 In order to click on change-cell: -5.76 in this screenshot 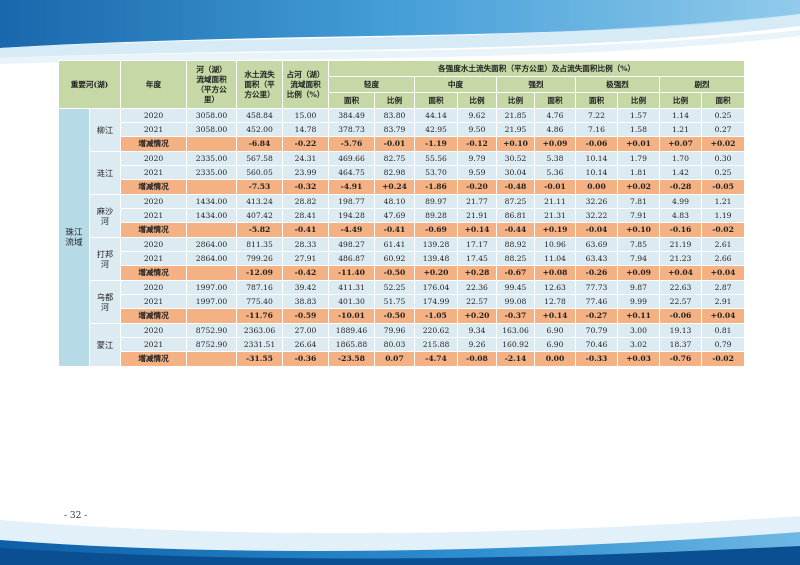, I will do `click(351, 144)`.